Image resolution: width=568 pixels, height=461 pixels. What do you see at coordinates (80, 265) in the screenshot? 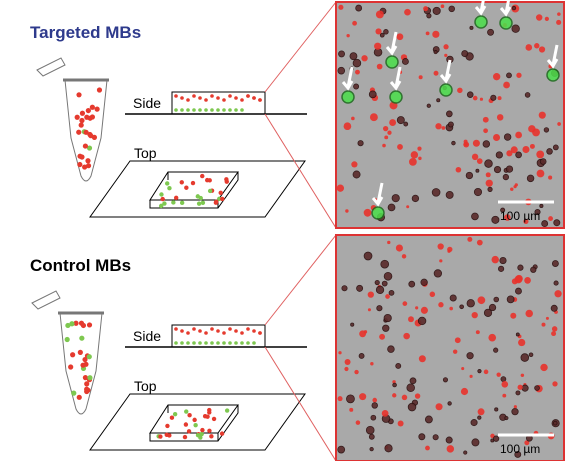
I see `panel-title: Control MBs` at bounding box center [80, 265].